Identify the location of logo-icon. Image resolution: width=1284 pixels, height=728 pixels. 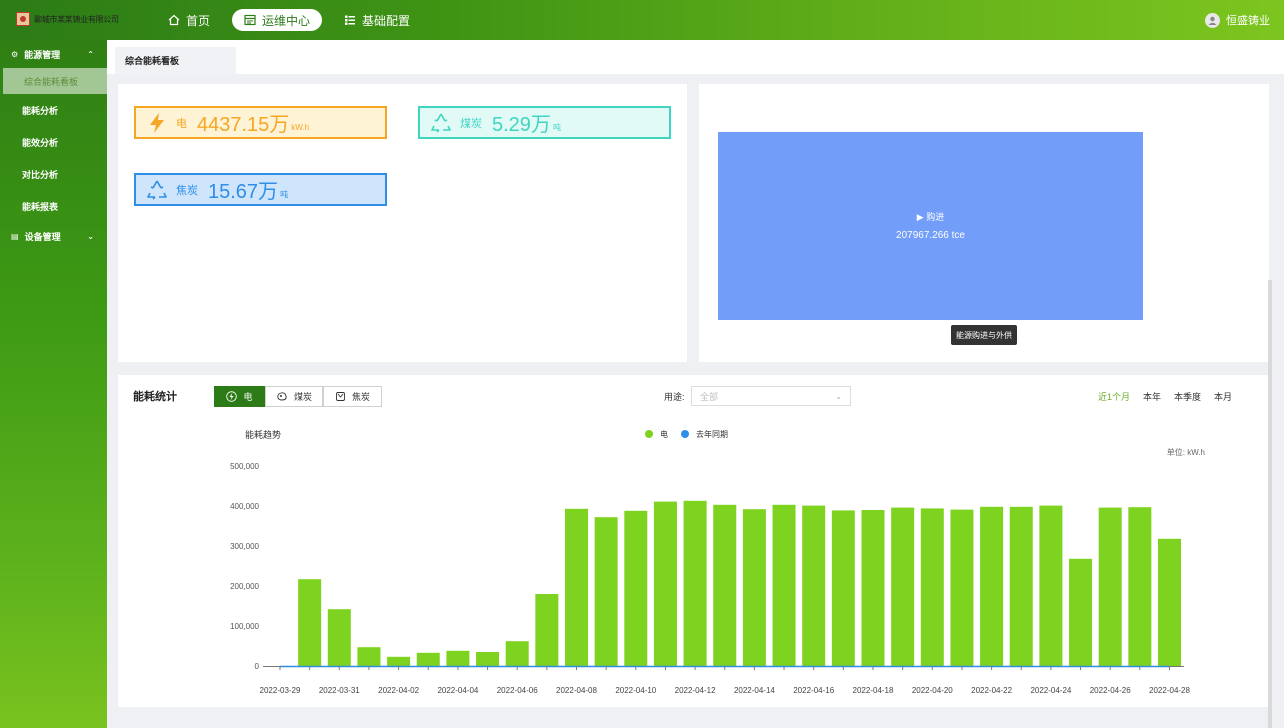
(23, 19).